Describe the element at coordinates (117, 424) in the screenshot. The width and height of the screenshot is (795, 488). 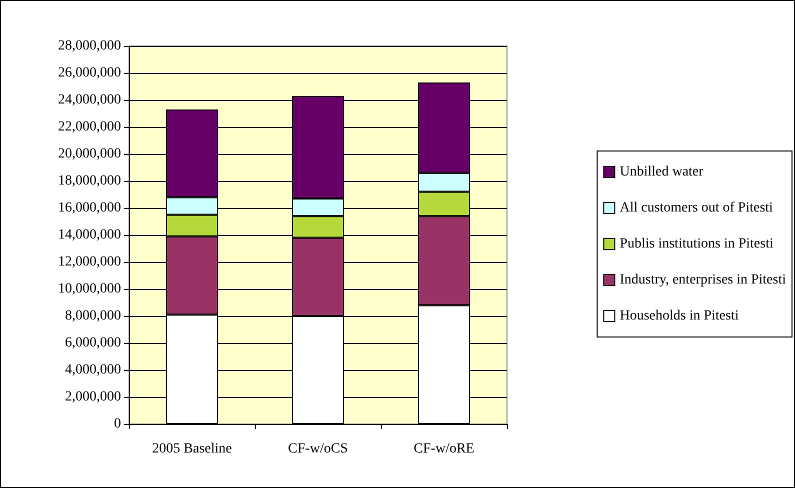
I see `y-tick-label: 0` at that location.